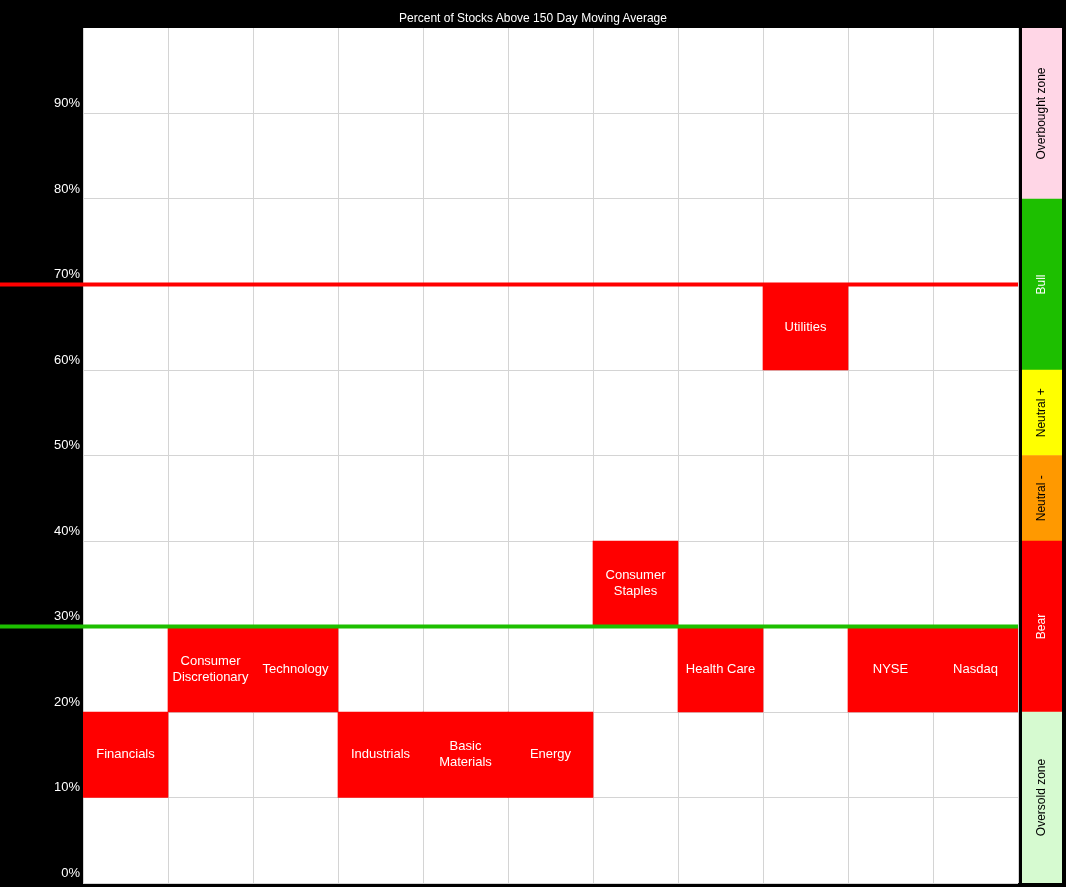 The image size is (1066, 887). Describe the element at coordinates (805, 326) in the screenshot. I see `category-label: Utilities` at that location.